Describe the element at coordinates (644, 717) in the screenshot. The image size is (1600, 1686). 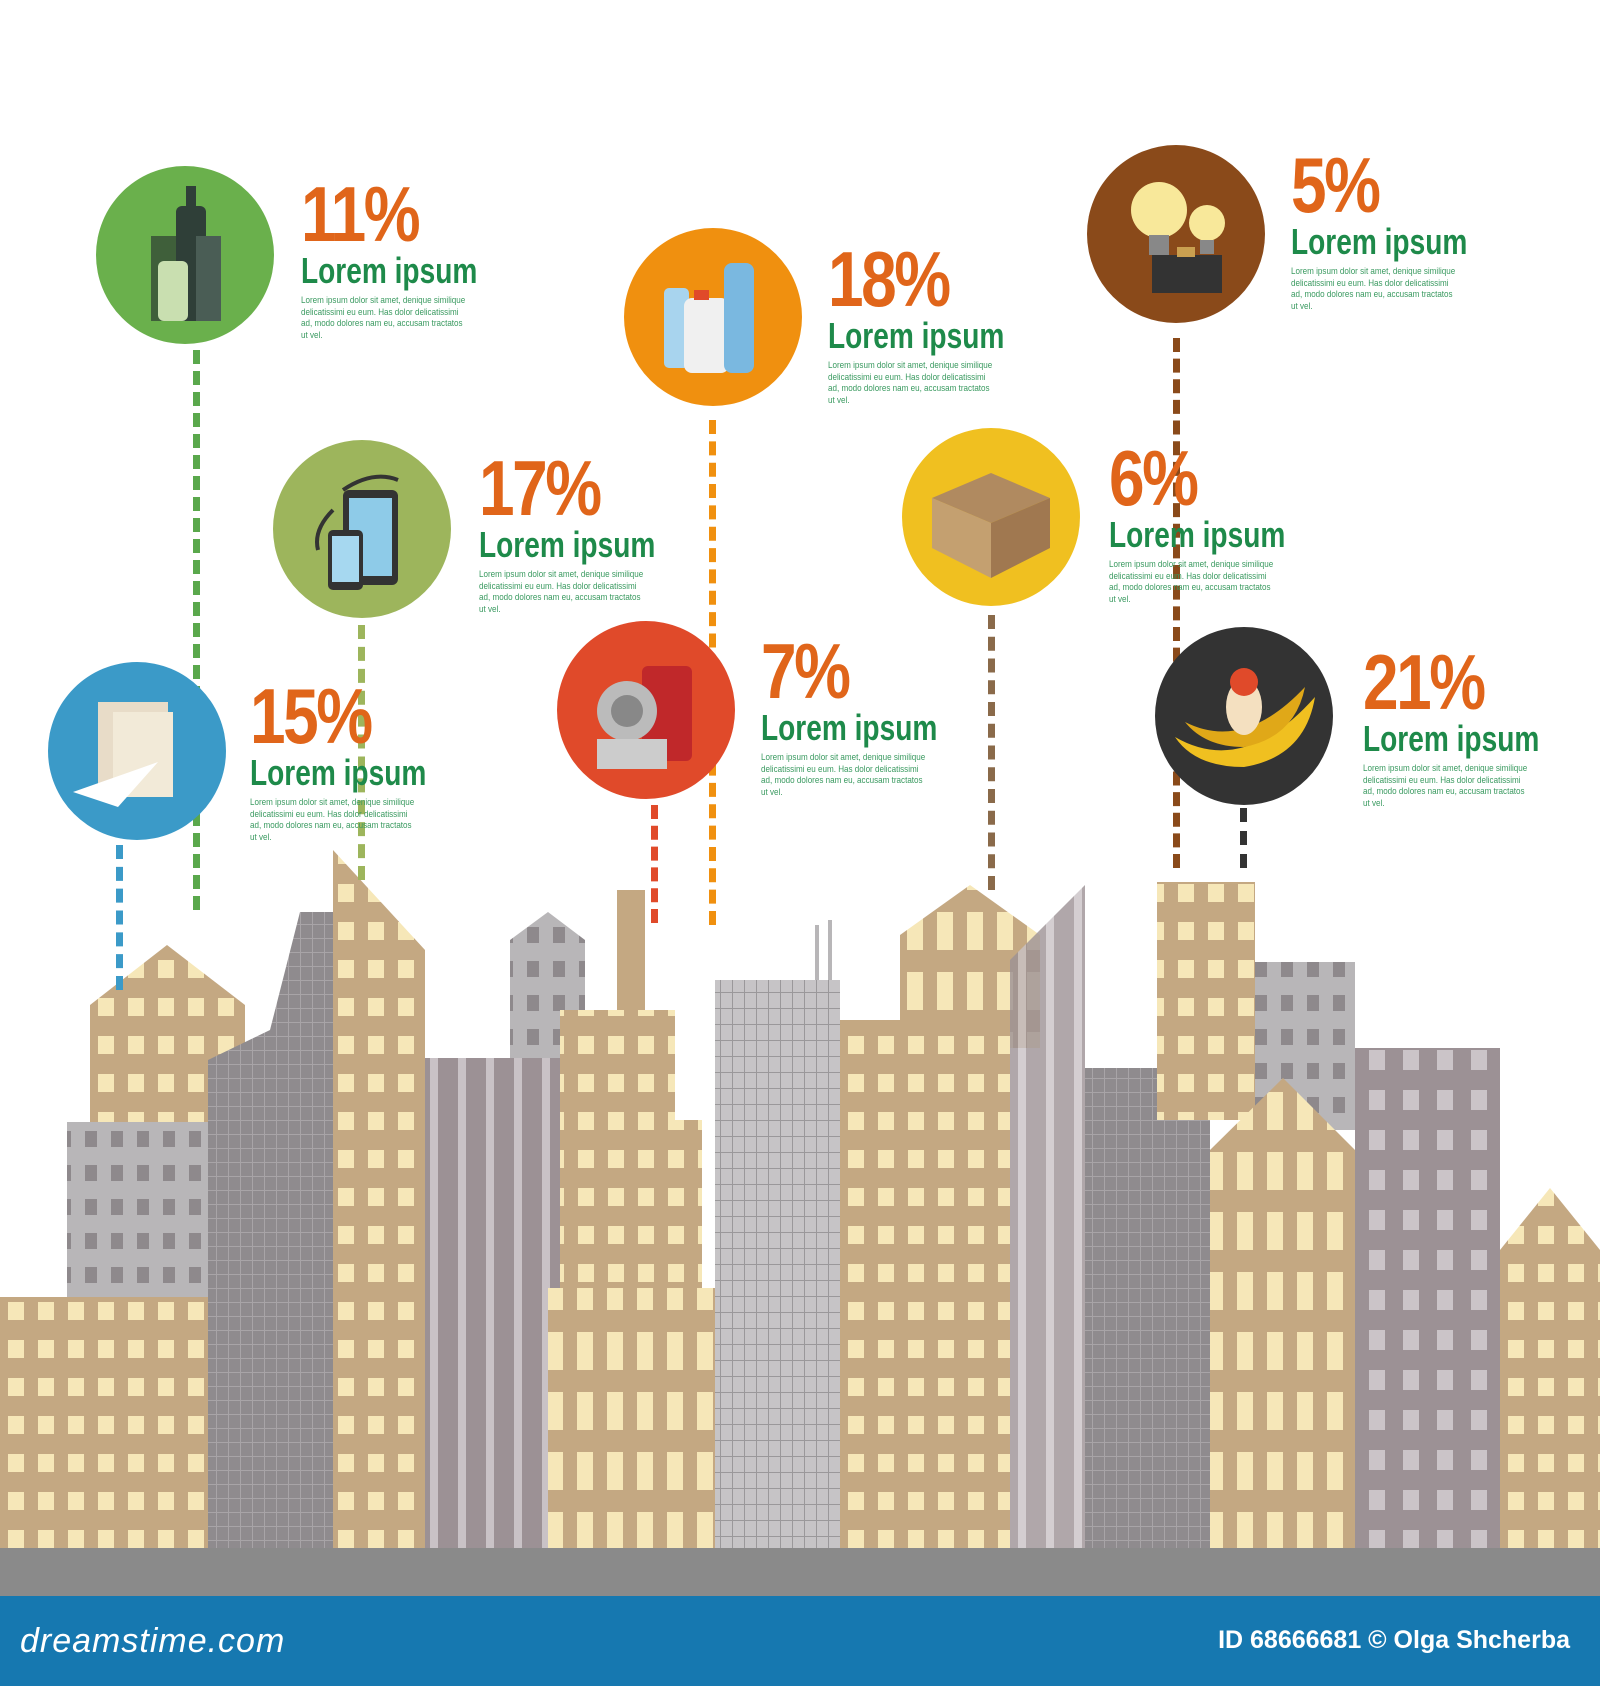
I see `cans-icon` at that location.